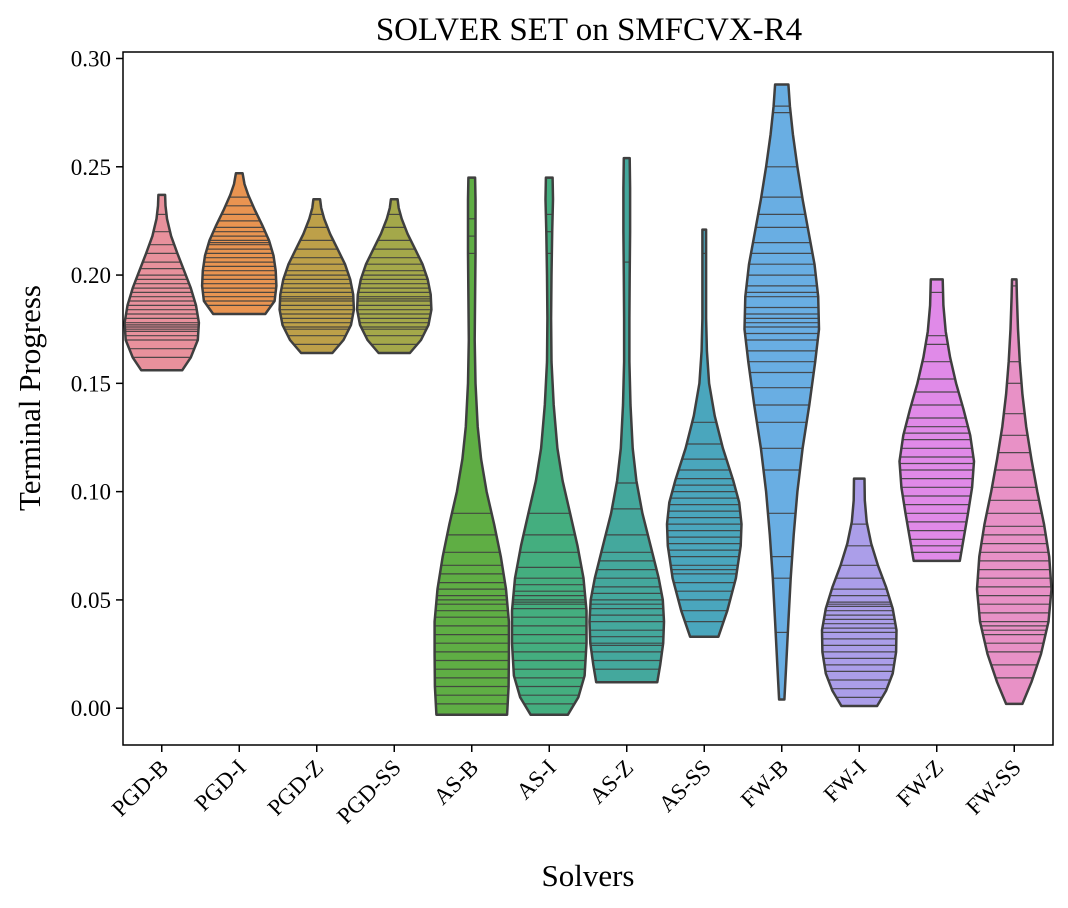 The image size is (1068, 908). I want to click on violin-fw-z, so click(937, 420).